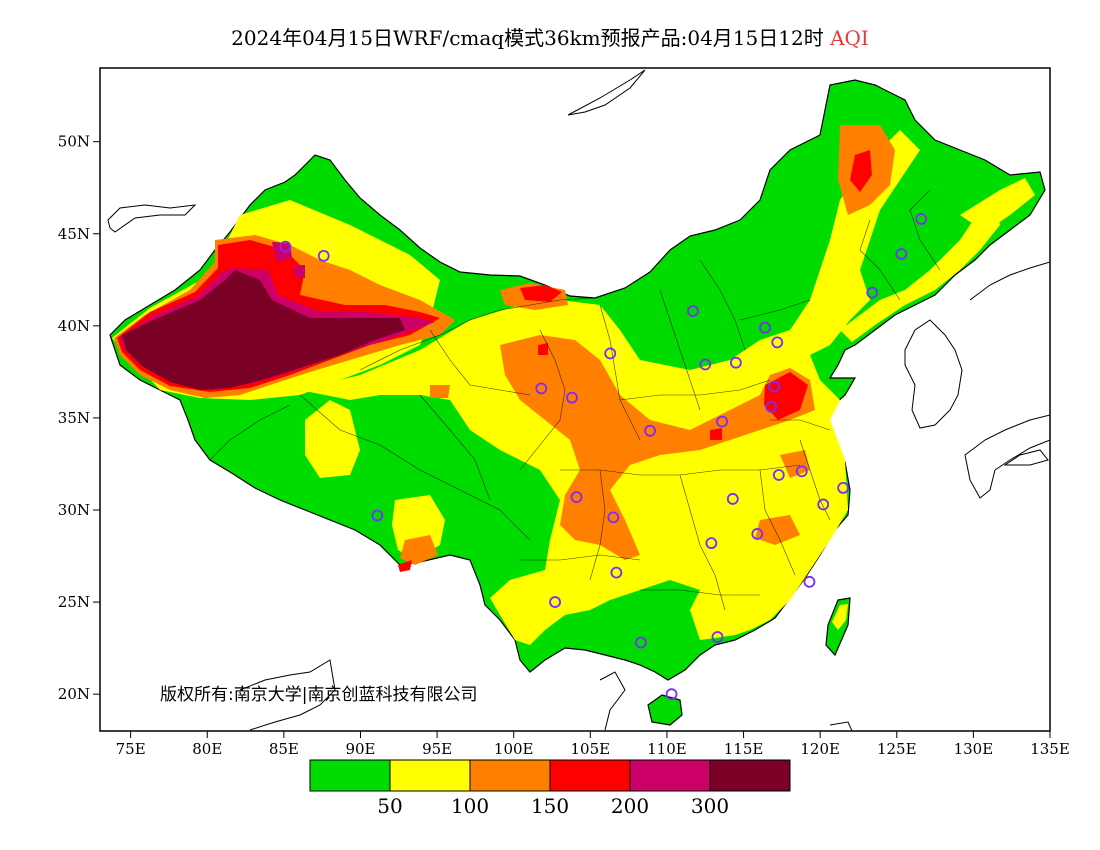 Image resolution: width=1100 pixels, height=850 pixels. What do you see at coordinates (527, 38) in the screenshot?
I see `title-main: 2024年04月15日WRF/cmaq模式36km预报产品:04月15日12时` at bounding box center [527, 38].